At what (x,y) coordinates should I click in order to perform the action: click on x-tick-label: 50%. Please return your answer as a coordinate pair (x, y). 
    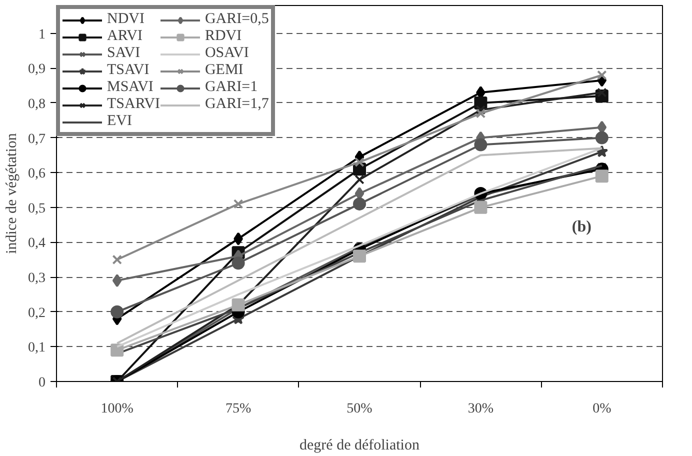
    Looking at the image, I should click on (359, 409).